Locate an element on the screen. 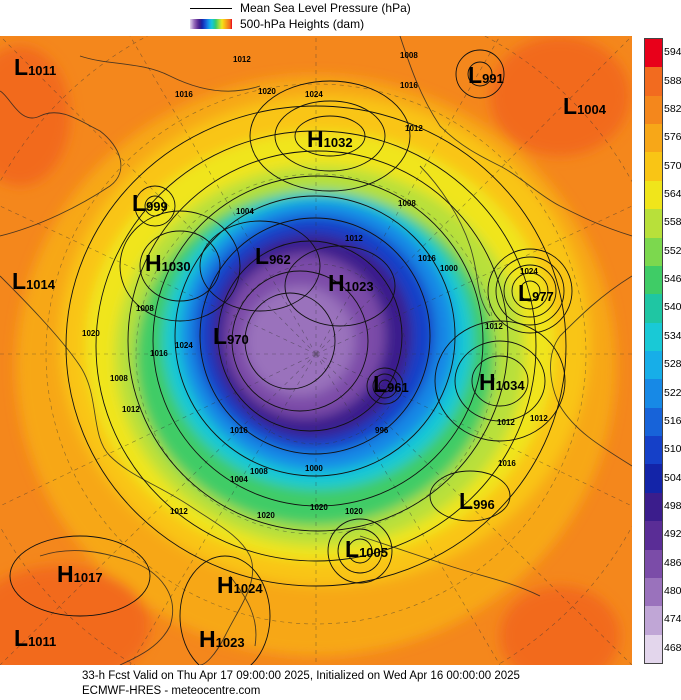 This screenshot has width=681, height=700. isobar-value-label: 1004 is located at coordinates (245, 211).